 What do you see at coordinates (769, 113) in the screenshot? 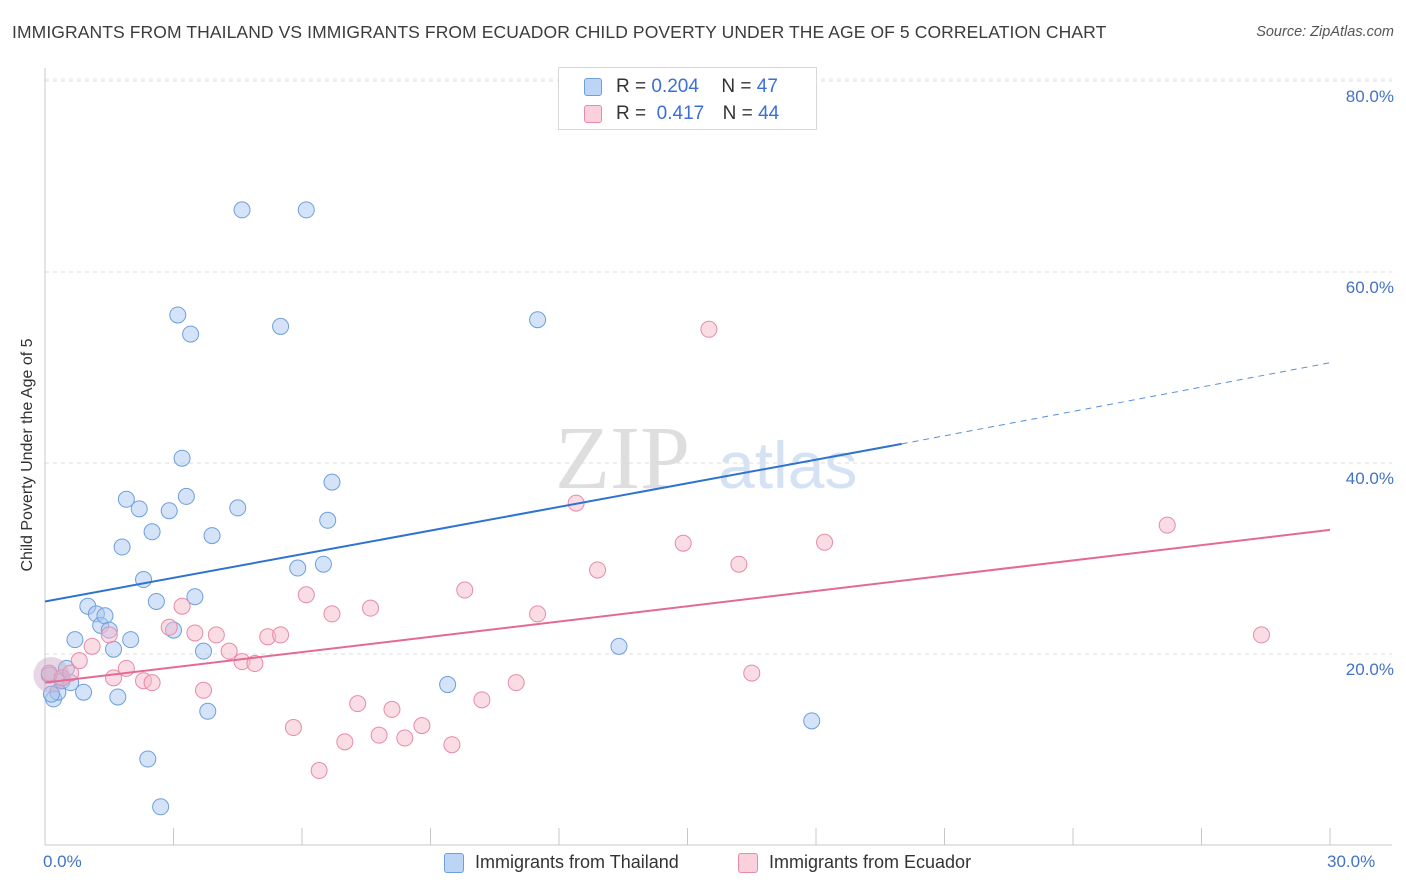
I see `n-value: 44` at bounding box center [769, 113].